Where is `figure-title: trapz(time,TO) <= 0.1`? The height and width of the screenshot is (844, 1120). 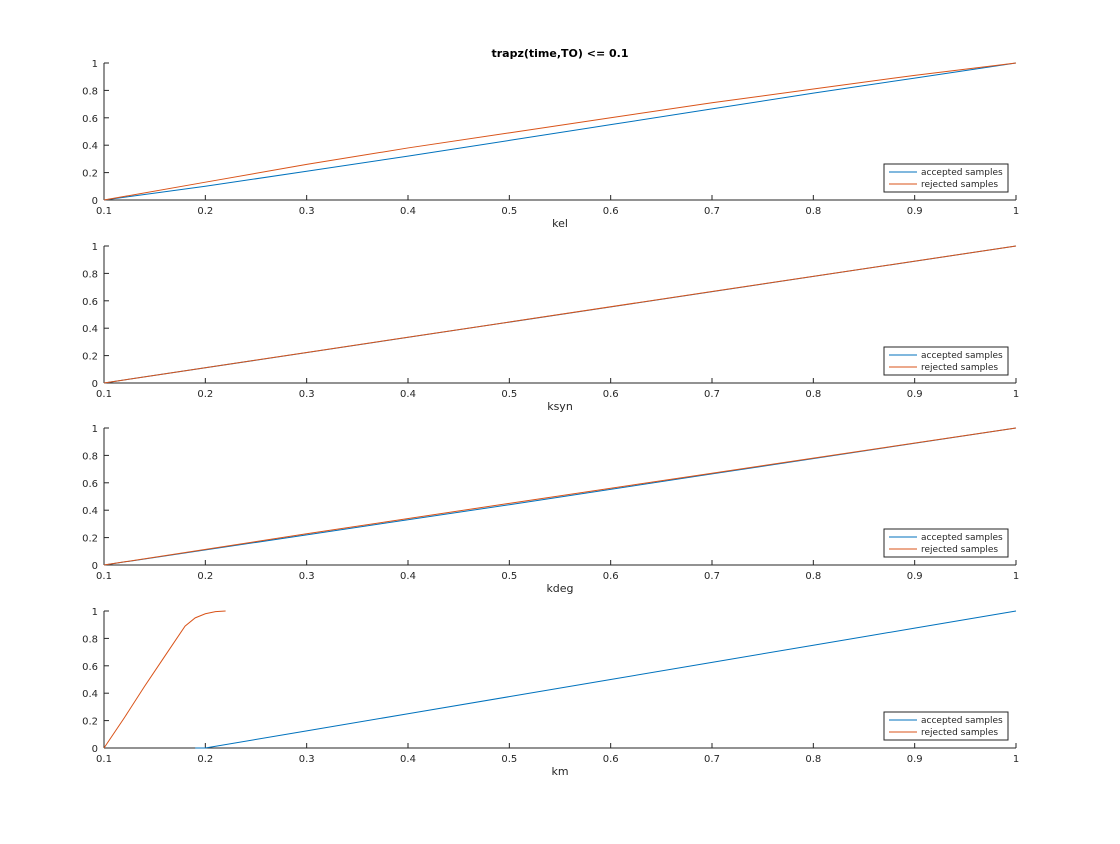
figure-title: trapz(time,TO) <= 0.1 is located at coordinates (559, 53).